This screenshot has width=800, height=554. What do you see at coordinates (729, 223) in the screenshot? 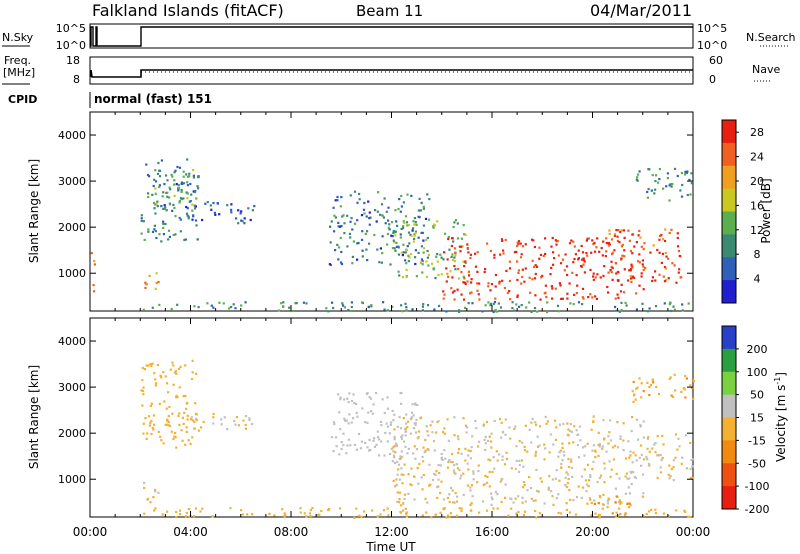
I see `colorbar-segment` at bounding box center [729, 223].